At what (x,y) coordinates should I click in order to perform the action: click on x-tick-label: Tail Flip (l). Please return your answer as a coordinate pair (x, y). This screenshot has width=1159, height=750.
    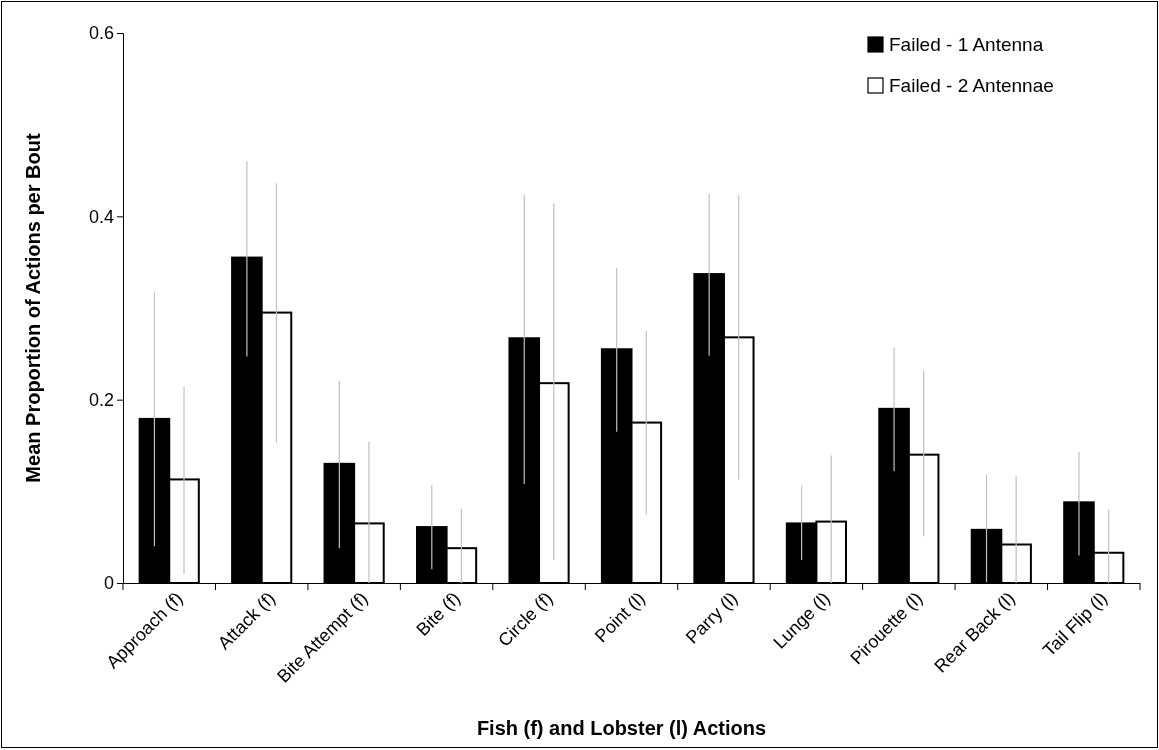
    Looking at the image, I should click on (1075, 624).